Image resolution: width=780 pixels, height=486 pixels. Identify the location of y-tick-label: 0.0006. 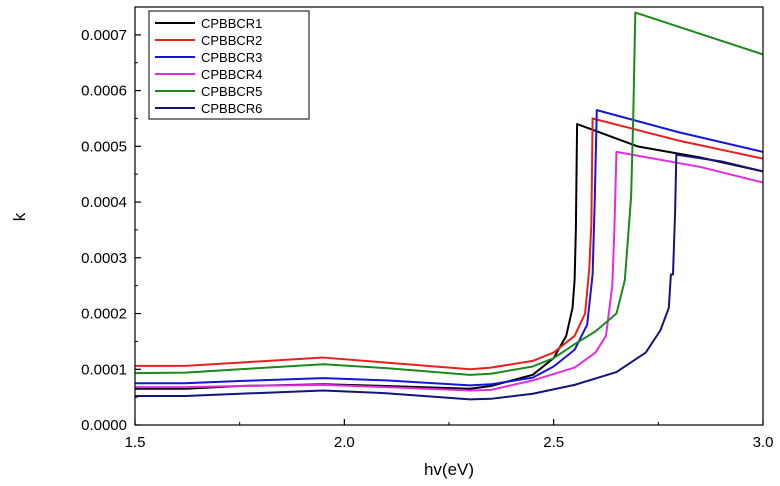
(104, 91).